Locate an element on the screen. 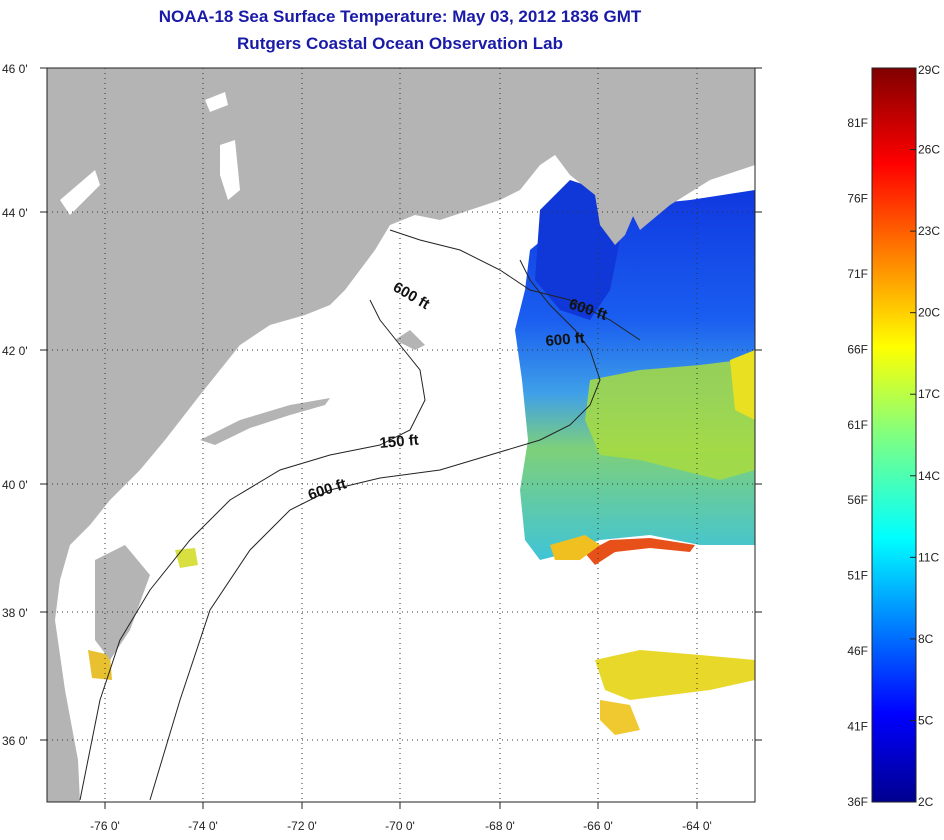 The width and height of the screenshot is (944, 840). contour-label-150ft: 150 ft is located at coordinates (399, 442).